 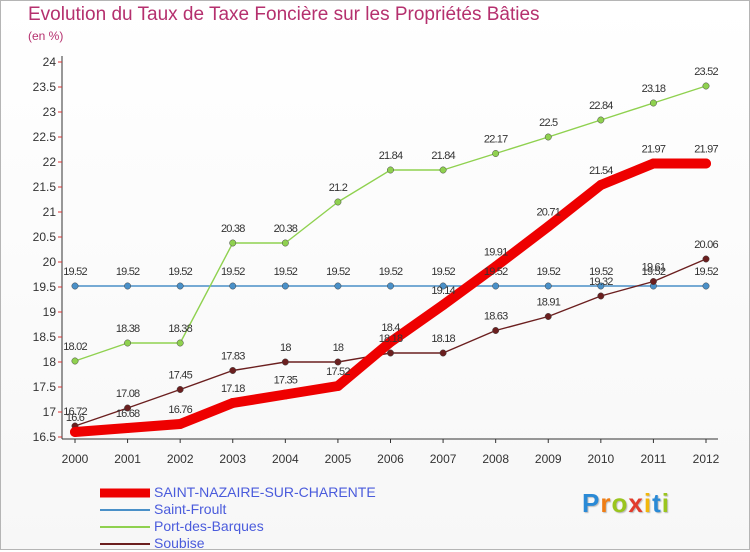 What do you see at coordinates (600, 459) in the screenshot?
I see `x-tick-label: 2010` at bounding box center [600, 459].